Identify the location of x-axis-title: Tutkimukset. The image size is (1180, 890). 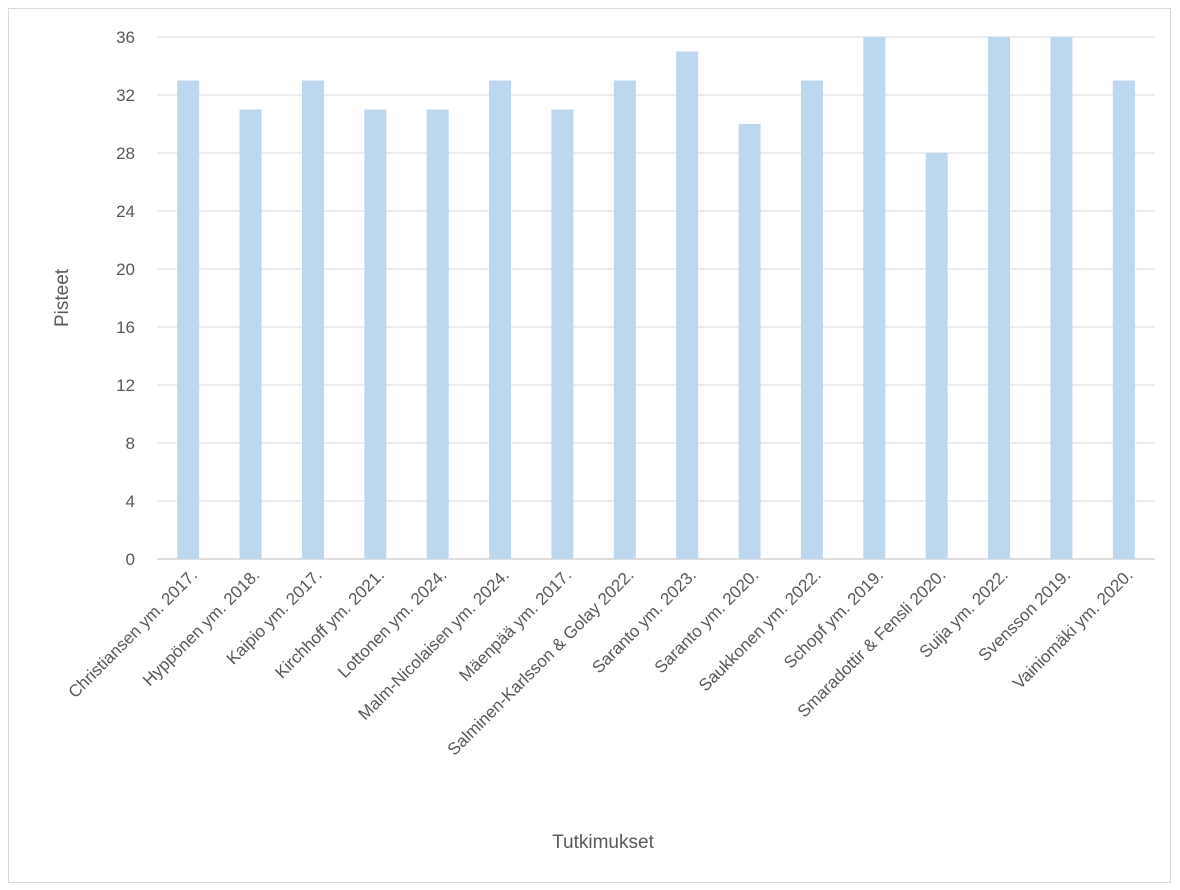
(603, 842).